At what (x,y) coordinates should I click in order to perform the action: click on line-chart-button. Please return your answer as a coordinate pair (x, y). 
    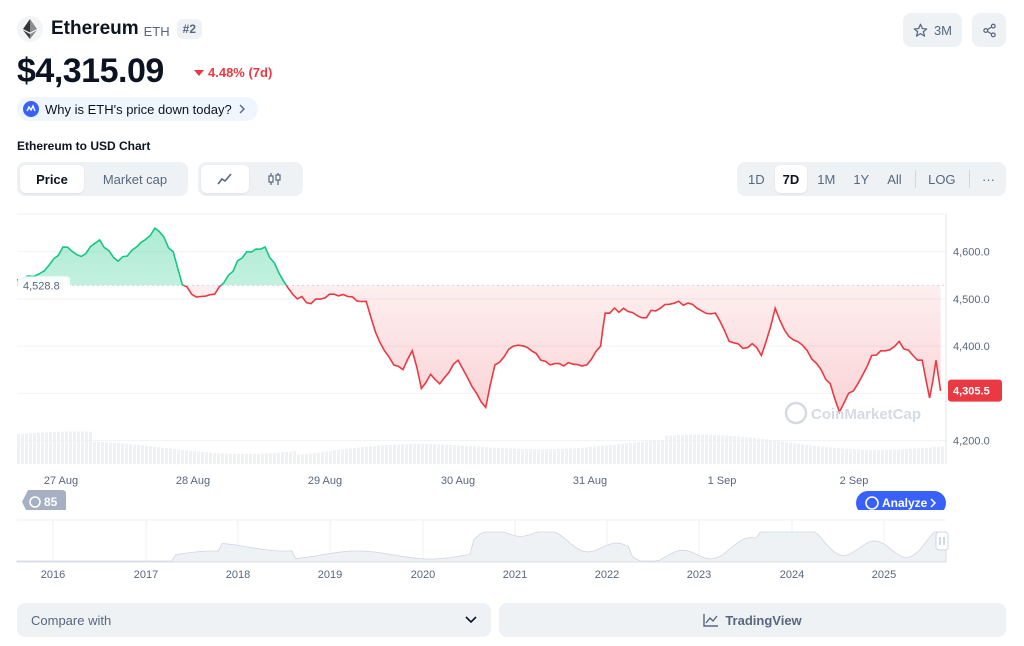
    Looking at the image, I should click on (225, 179).